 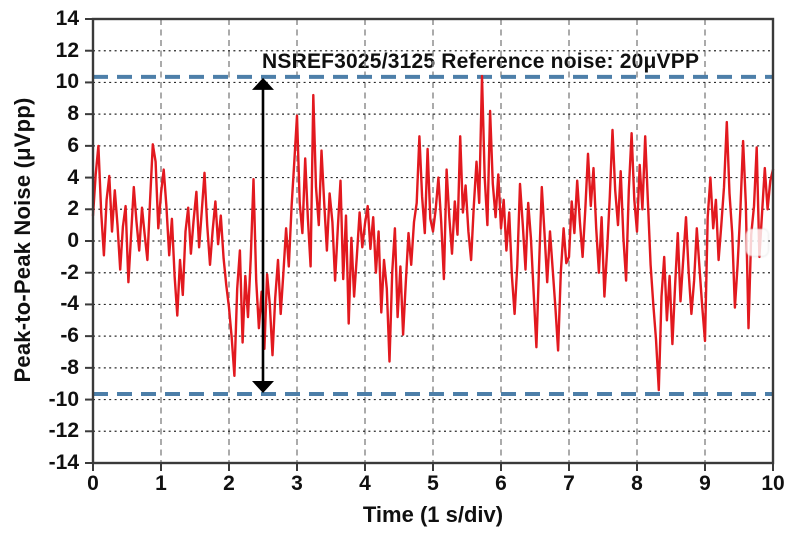 What do you see at coordinates (67, 18) in the screenshot?
I see `y-tick-label: 14` at bounding box center [67, 18].